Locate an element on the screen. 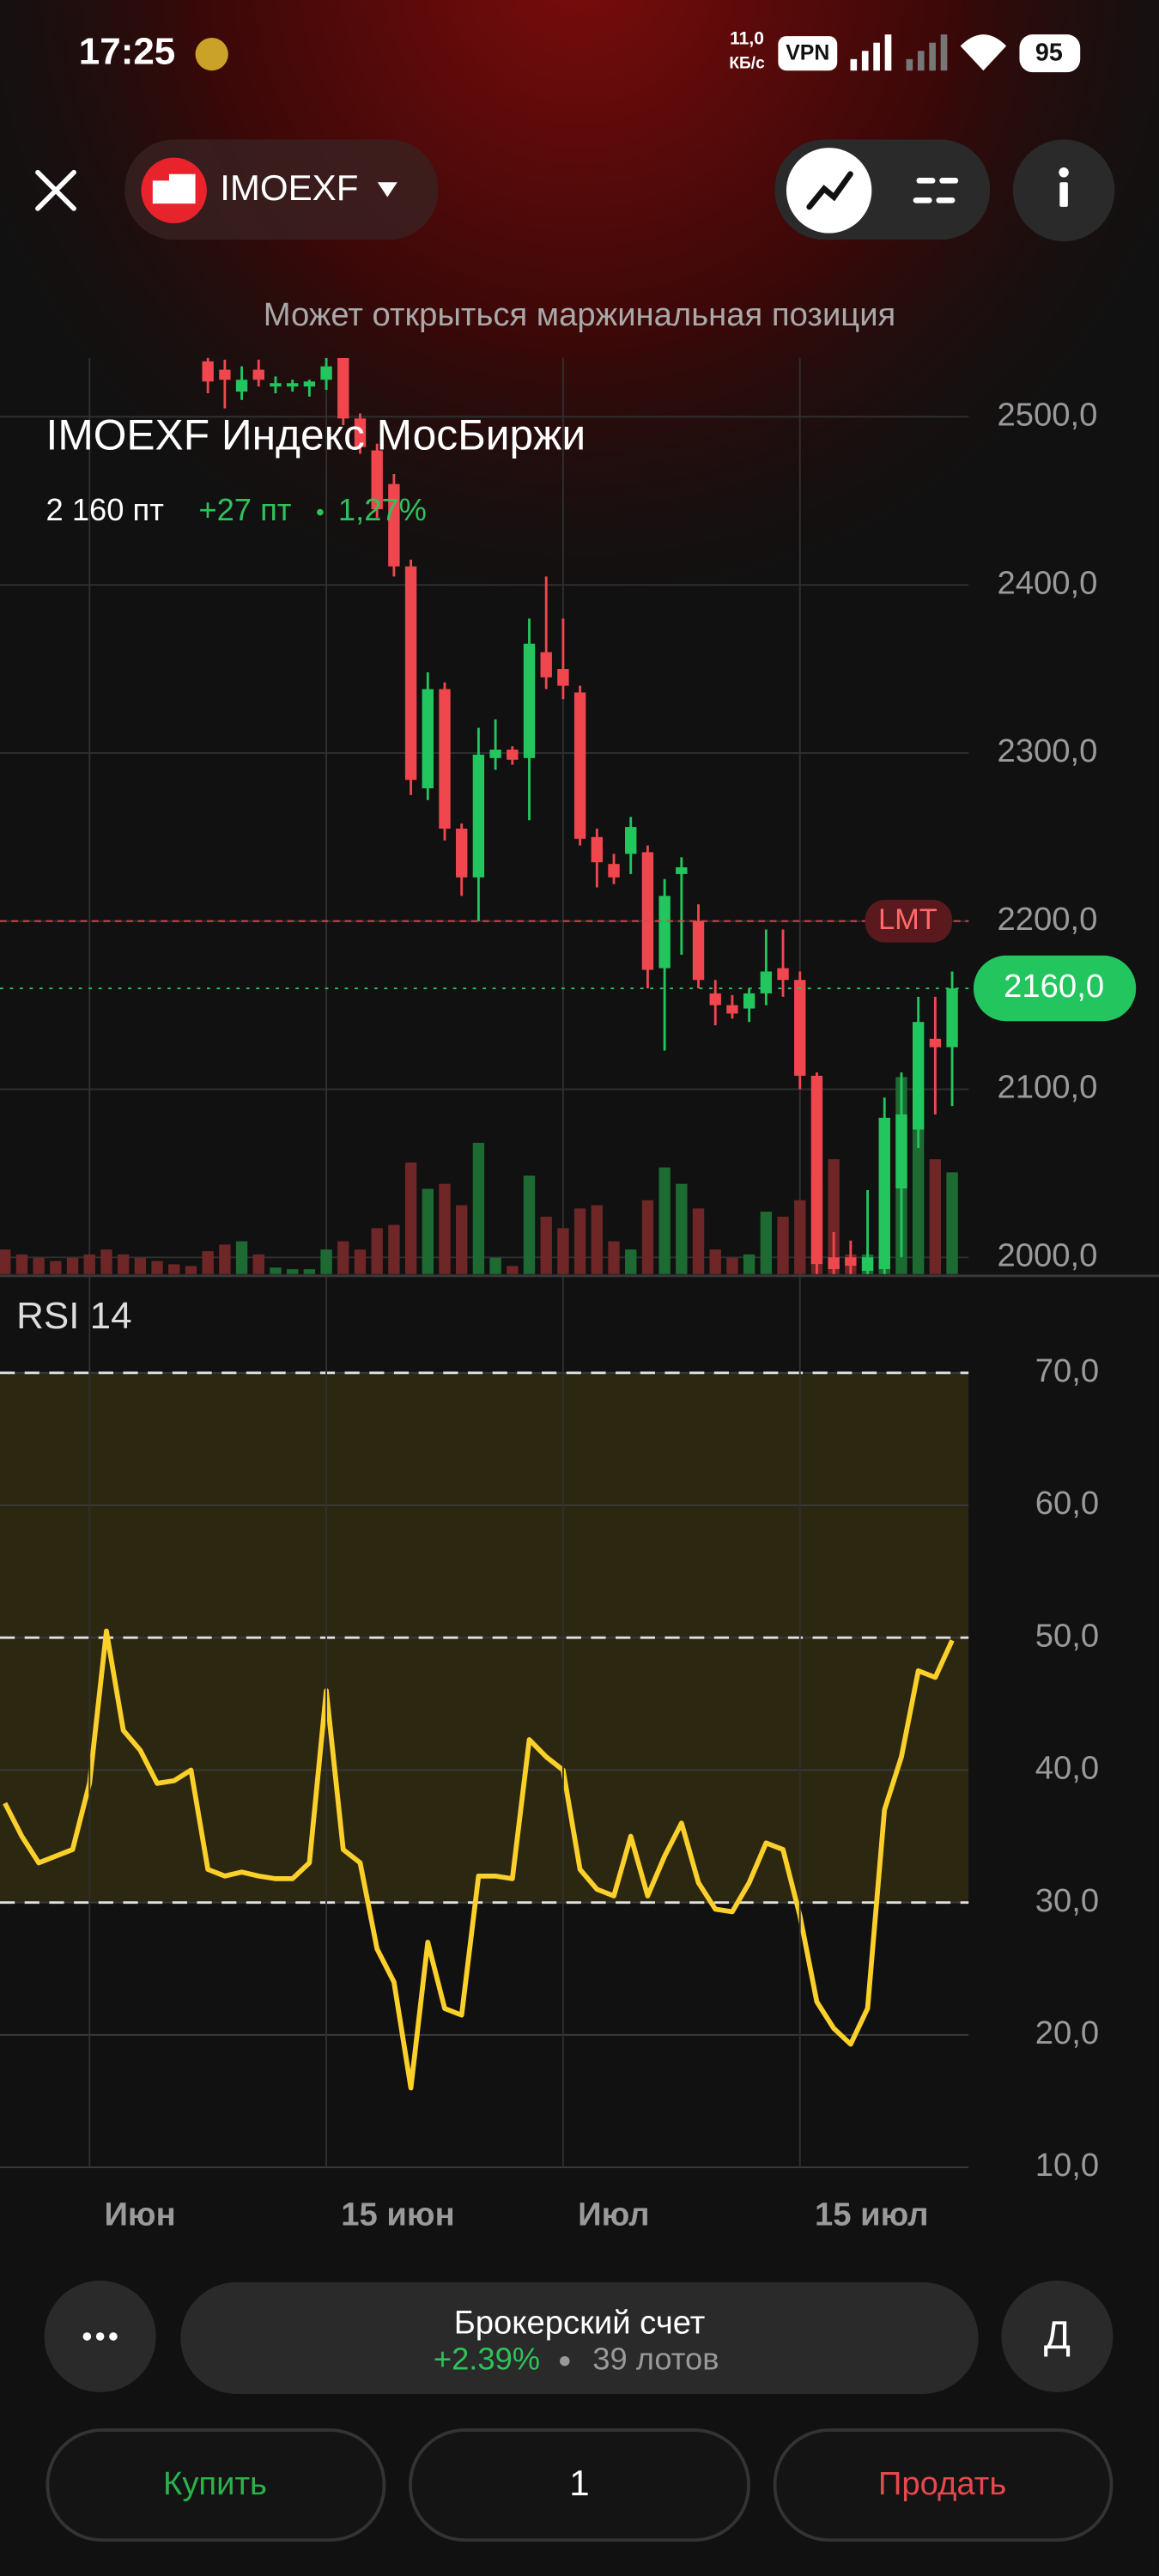  y-tick-label: 20,0 is located at coordinates (1067, 2033).